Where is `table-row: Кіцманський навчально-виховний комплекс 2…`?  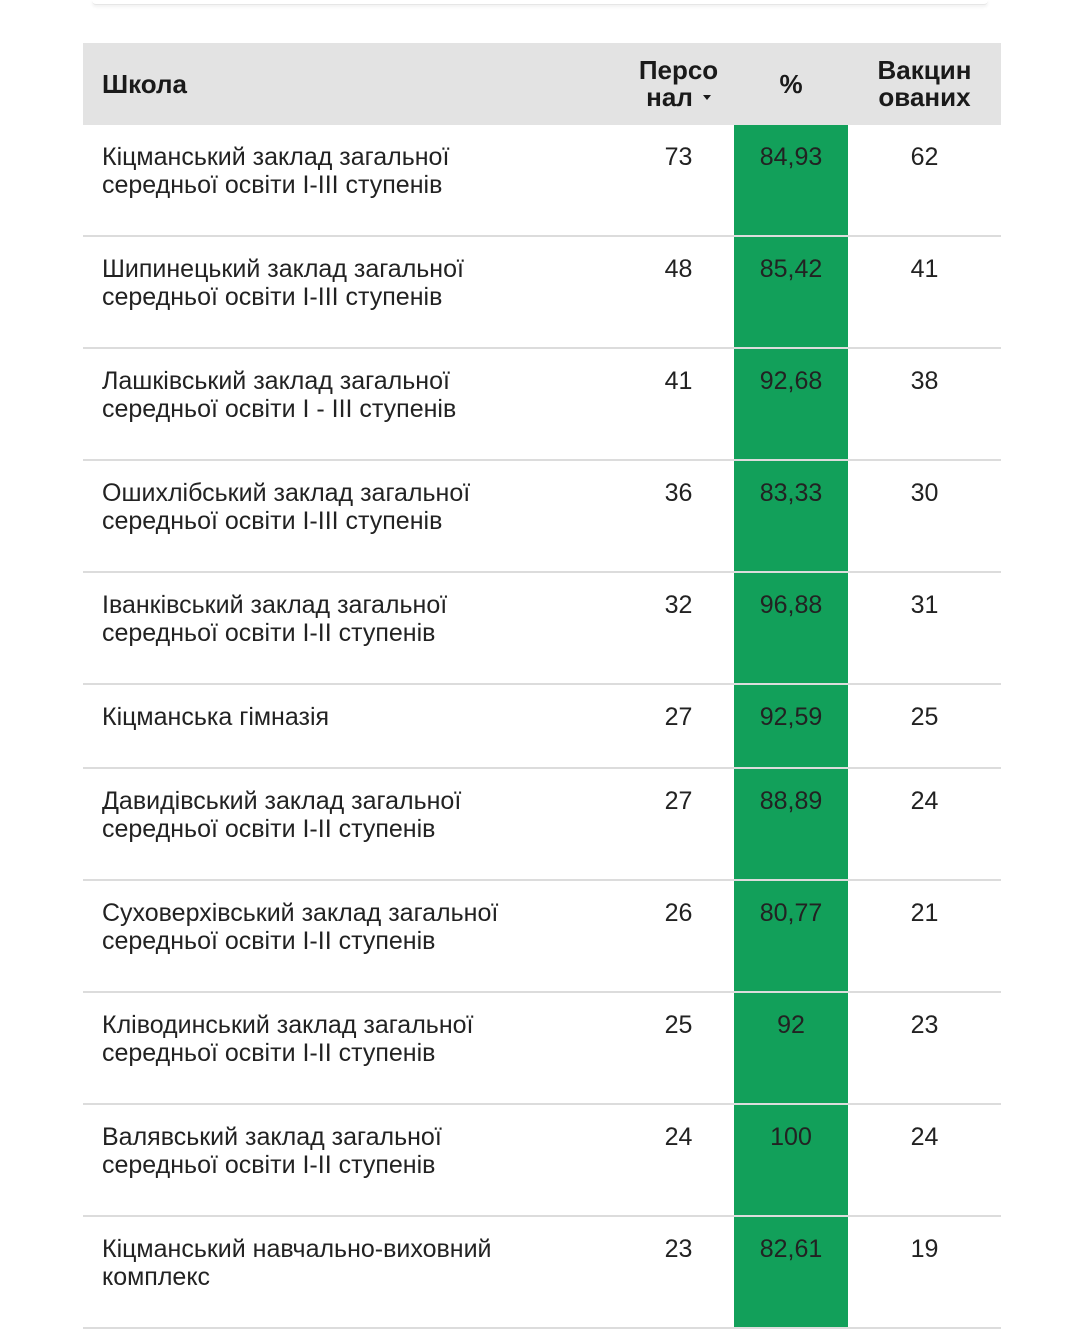 table-row: Кіцманський навчально-виховний комплекс 2… is located at coordinates (542, 1272).